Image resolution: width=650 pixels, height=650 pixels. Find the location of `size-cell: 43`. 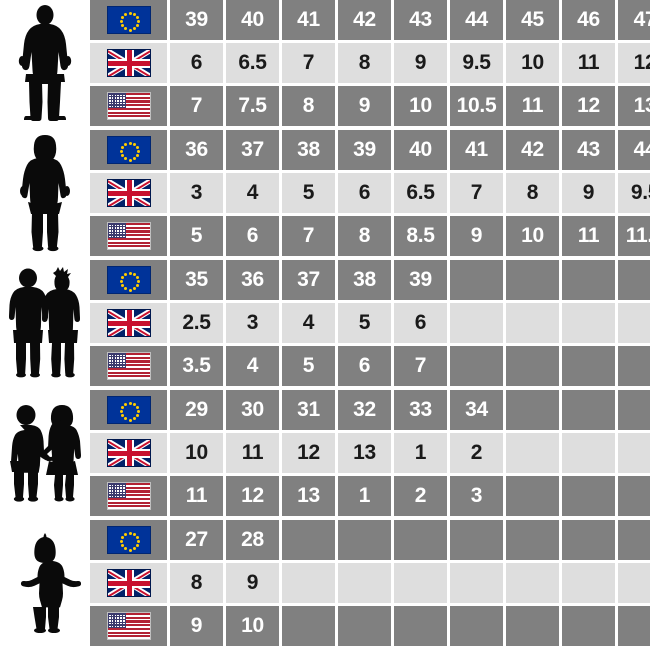

size-cell: 43 is located at coordinates (588, 150).